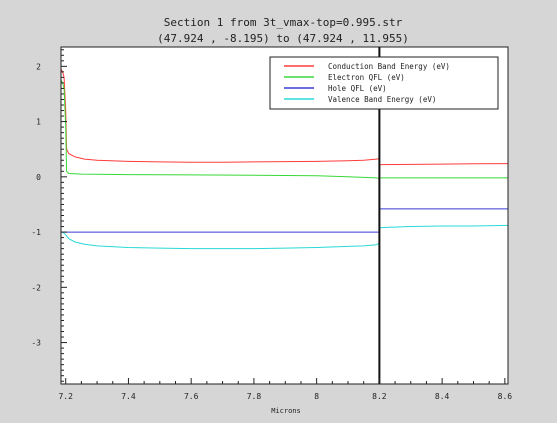 This screenshot has width=557, height=423. I want to click on x-tick-label: 8, so click(316, 396).